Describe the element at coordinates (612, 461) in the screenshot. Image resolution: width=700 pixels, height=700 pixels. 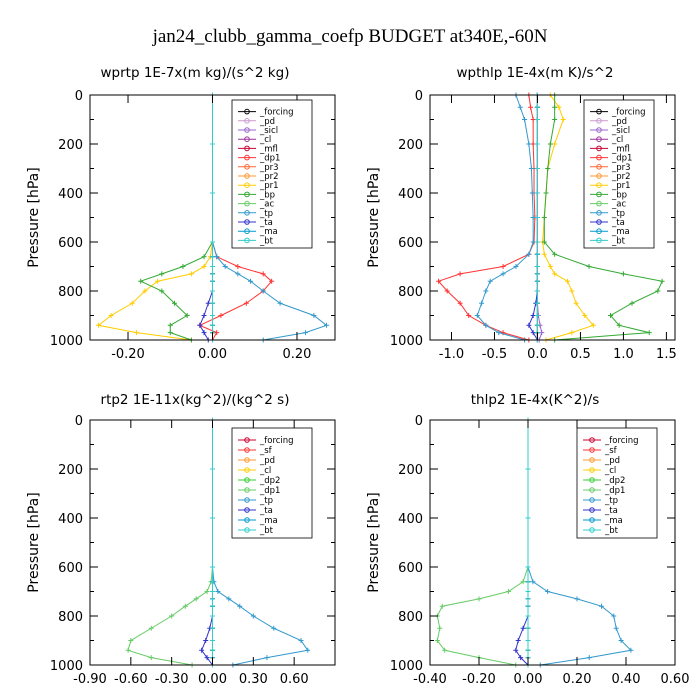
I see `legend-entry: _pd` at that location.